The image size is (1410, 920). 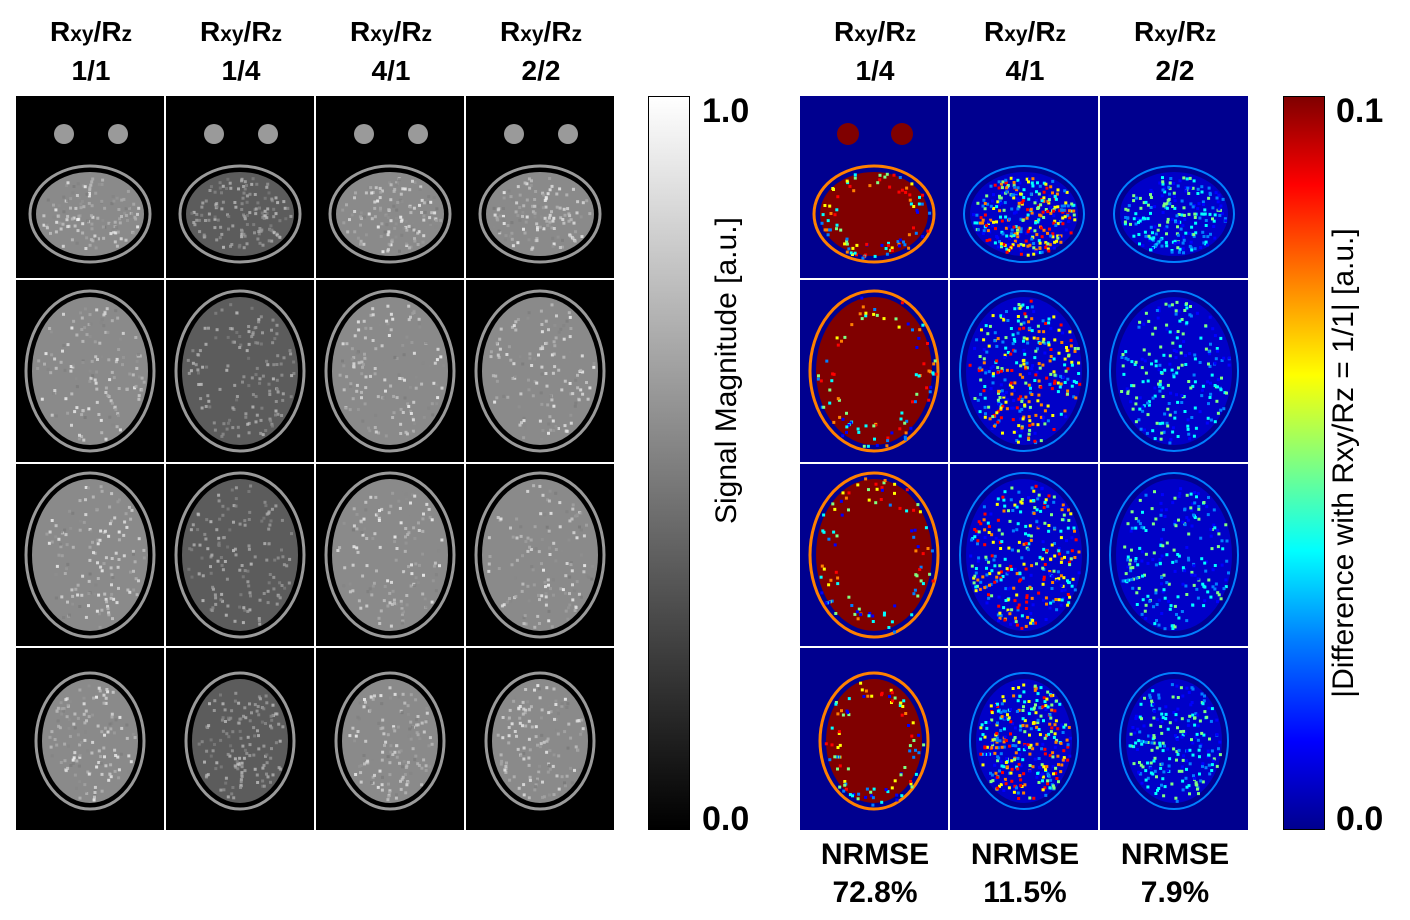 I want to click on left-header-4: Rxy/Rz 2/2, so click(x=541, y=51).